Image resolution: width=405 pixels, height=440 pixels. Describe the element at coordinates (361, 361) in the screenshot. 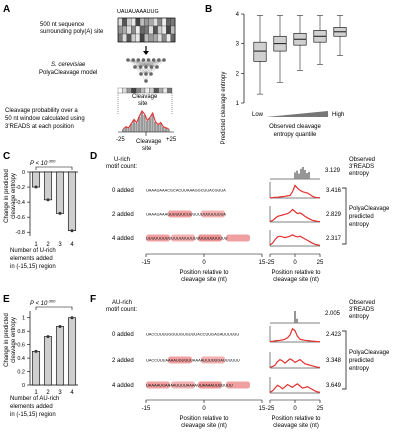

I see `f-predicted-label-2: predicted` at that location.